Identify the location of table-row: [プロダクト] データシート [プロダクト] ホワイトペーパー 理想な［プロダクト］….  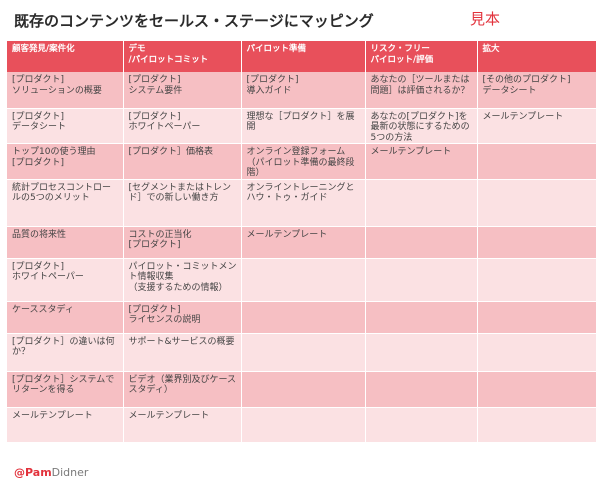
(302, 126).